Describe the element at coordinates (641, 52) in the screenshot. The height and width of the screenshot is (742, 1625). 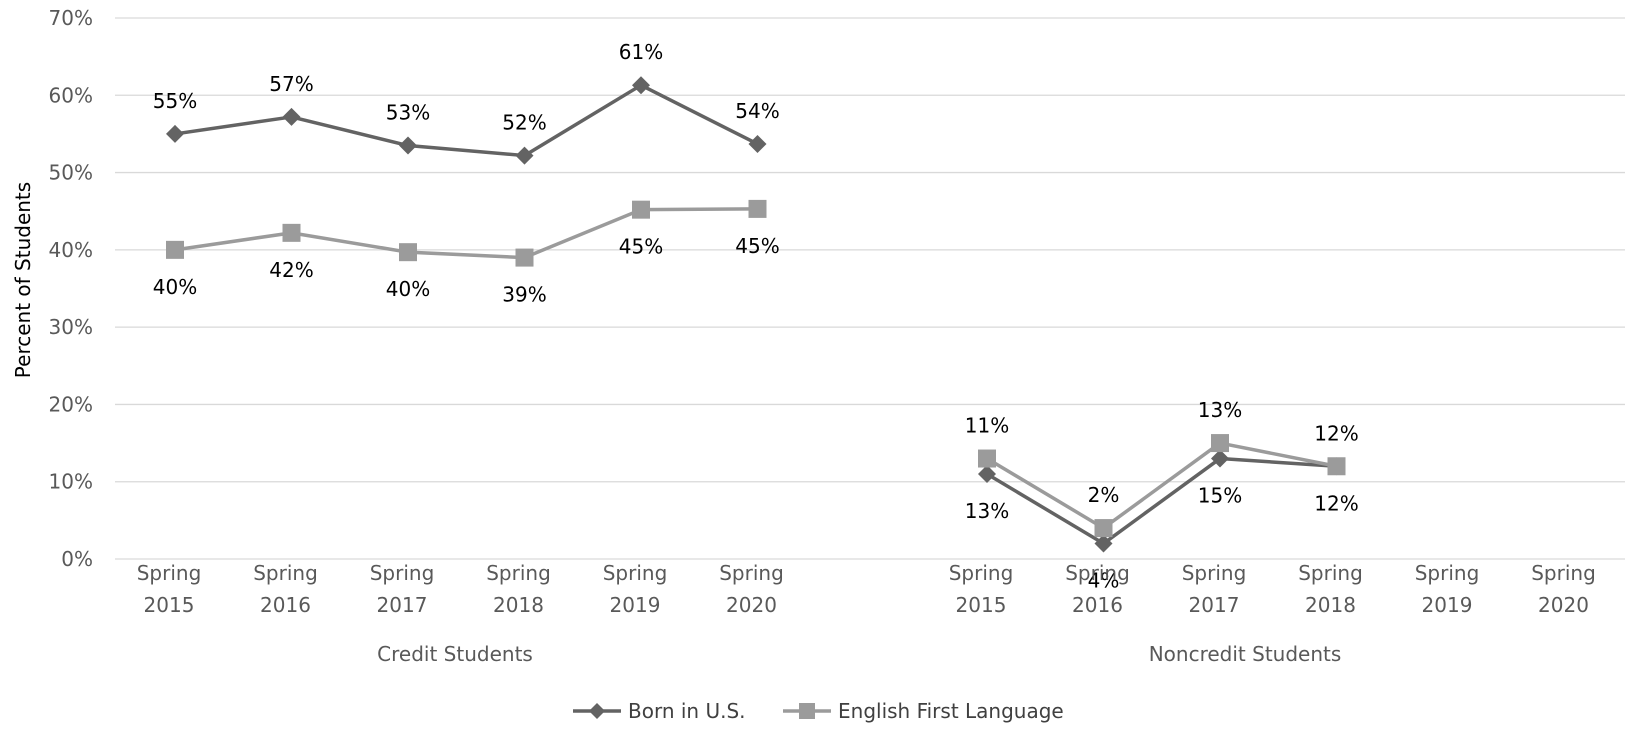
I see `born-in-u-s-data-label: 61%` at that location.